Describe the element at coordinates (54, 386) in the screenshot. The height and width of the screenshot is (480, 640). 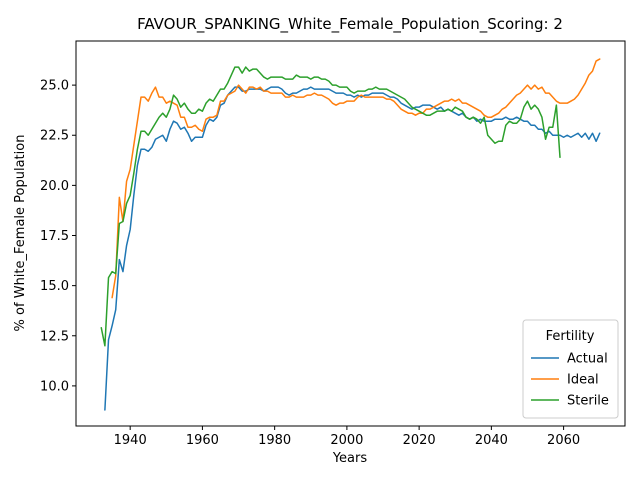
I see `y-tick-label: 10.0` at that location.